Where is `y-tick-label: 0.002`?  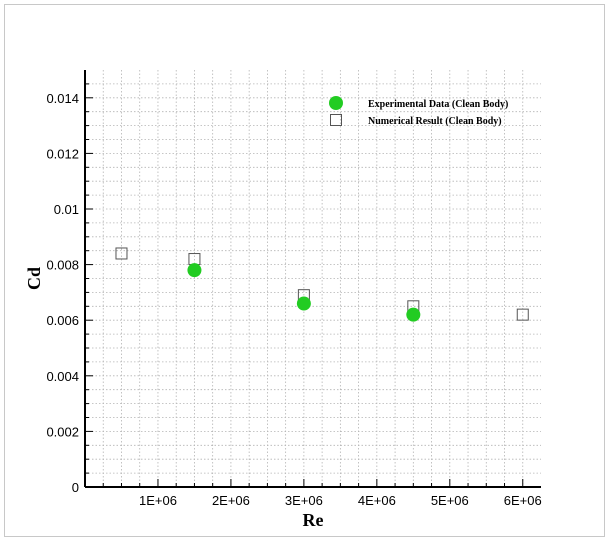 y-tick-label: 0.002 is located at coordinates (62, 431).